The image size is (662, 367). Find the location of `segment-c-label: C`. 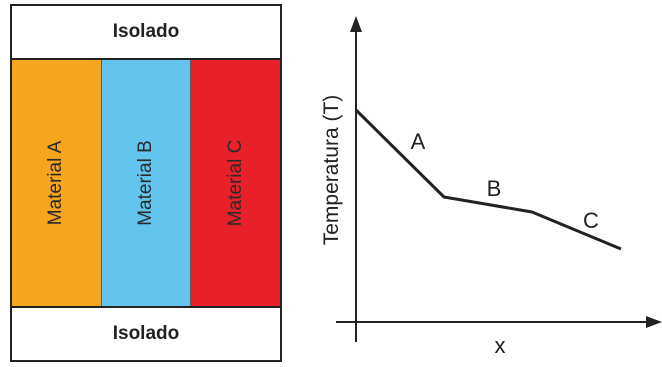

segment-c-label: C is located at coordinates (591, 220).